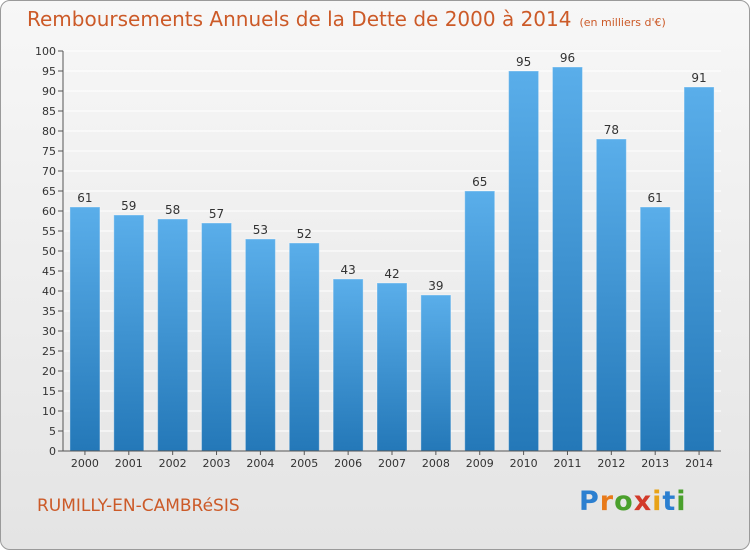  I want to click on bar-value-label: 39, so click(435, 286).